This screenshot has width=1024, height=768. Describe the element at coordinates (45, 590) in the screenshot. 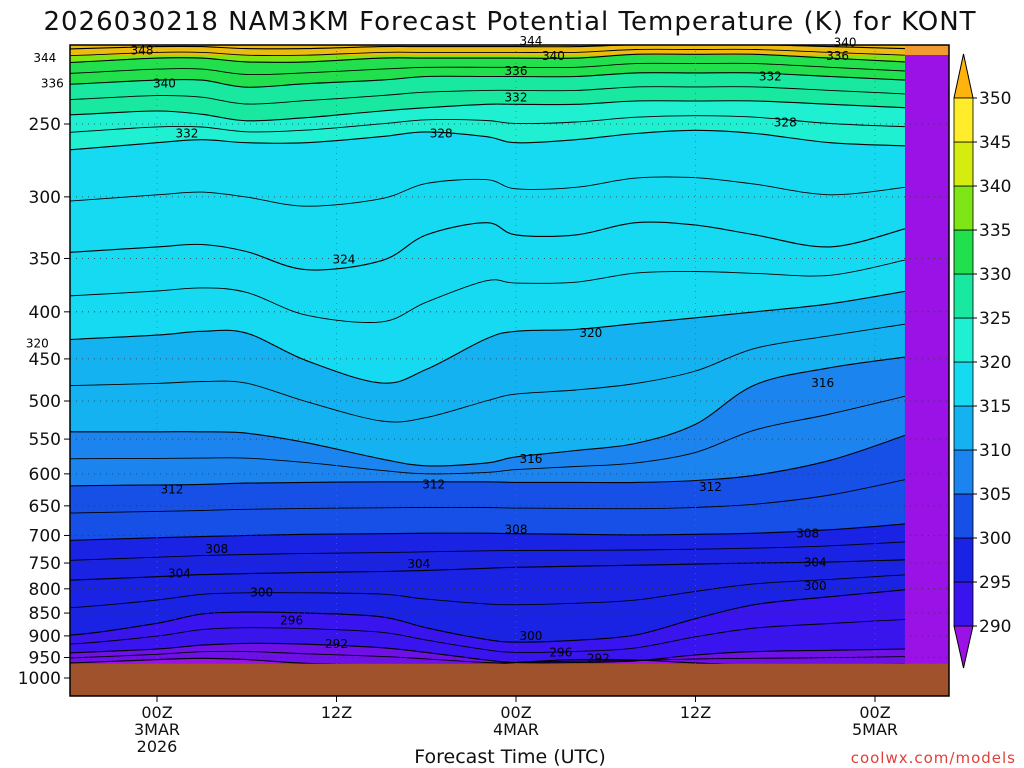

I see `y-tick-label-800: 800` at that location.